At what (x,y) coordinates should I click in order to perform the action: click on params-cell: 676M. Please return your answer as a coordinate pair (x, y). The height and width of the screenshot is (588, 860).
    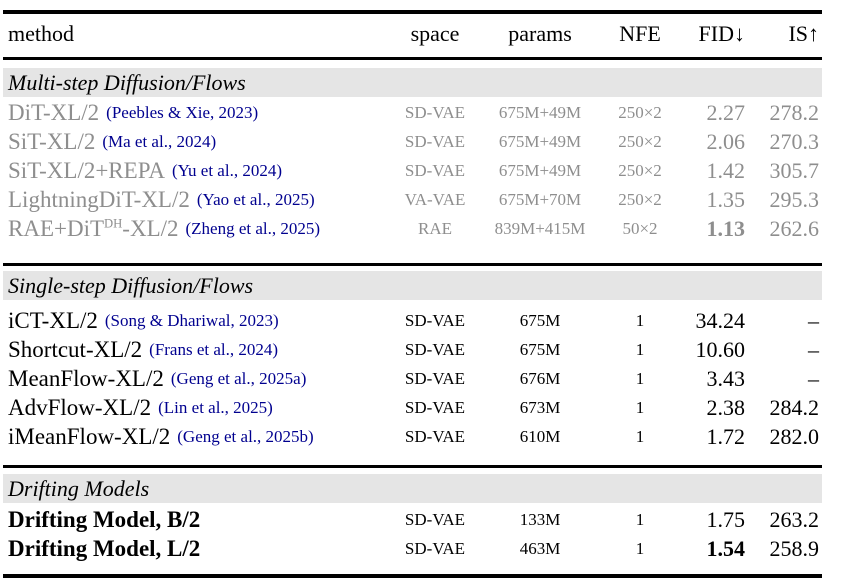
    Looking at the image, I should click on (540, 378).